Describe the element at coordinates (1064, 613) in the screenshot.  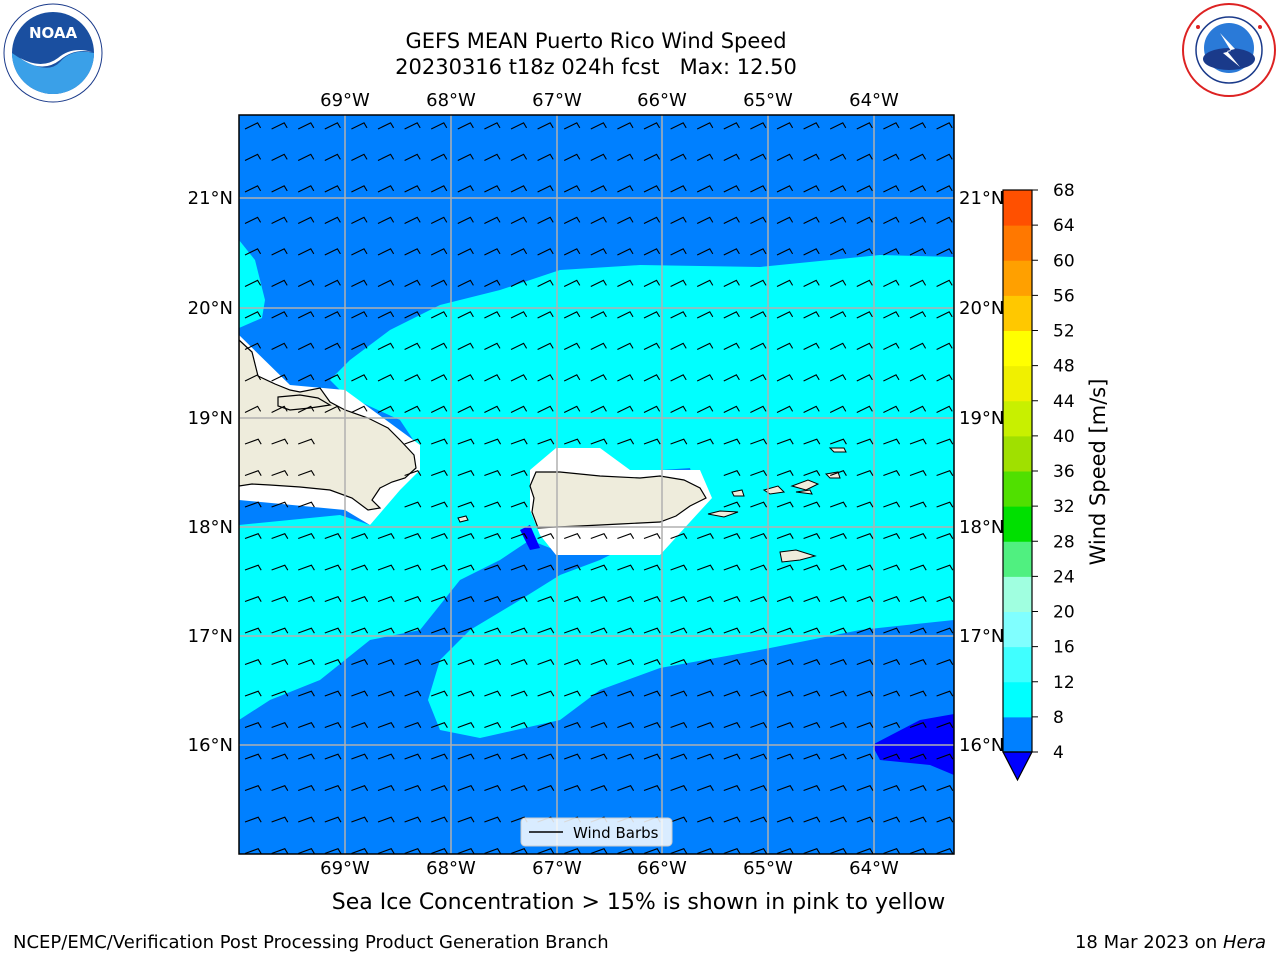
I see `colorbar-tick-label: 20` at that location.